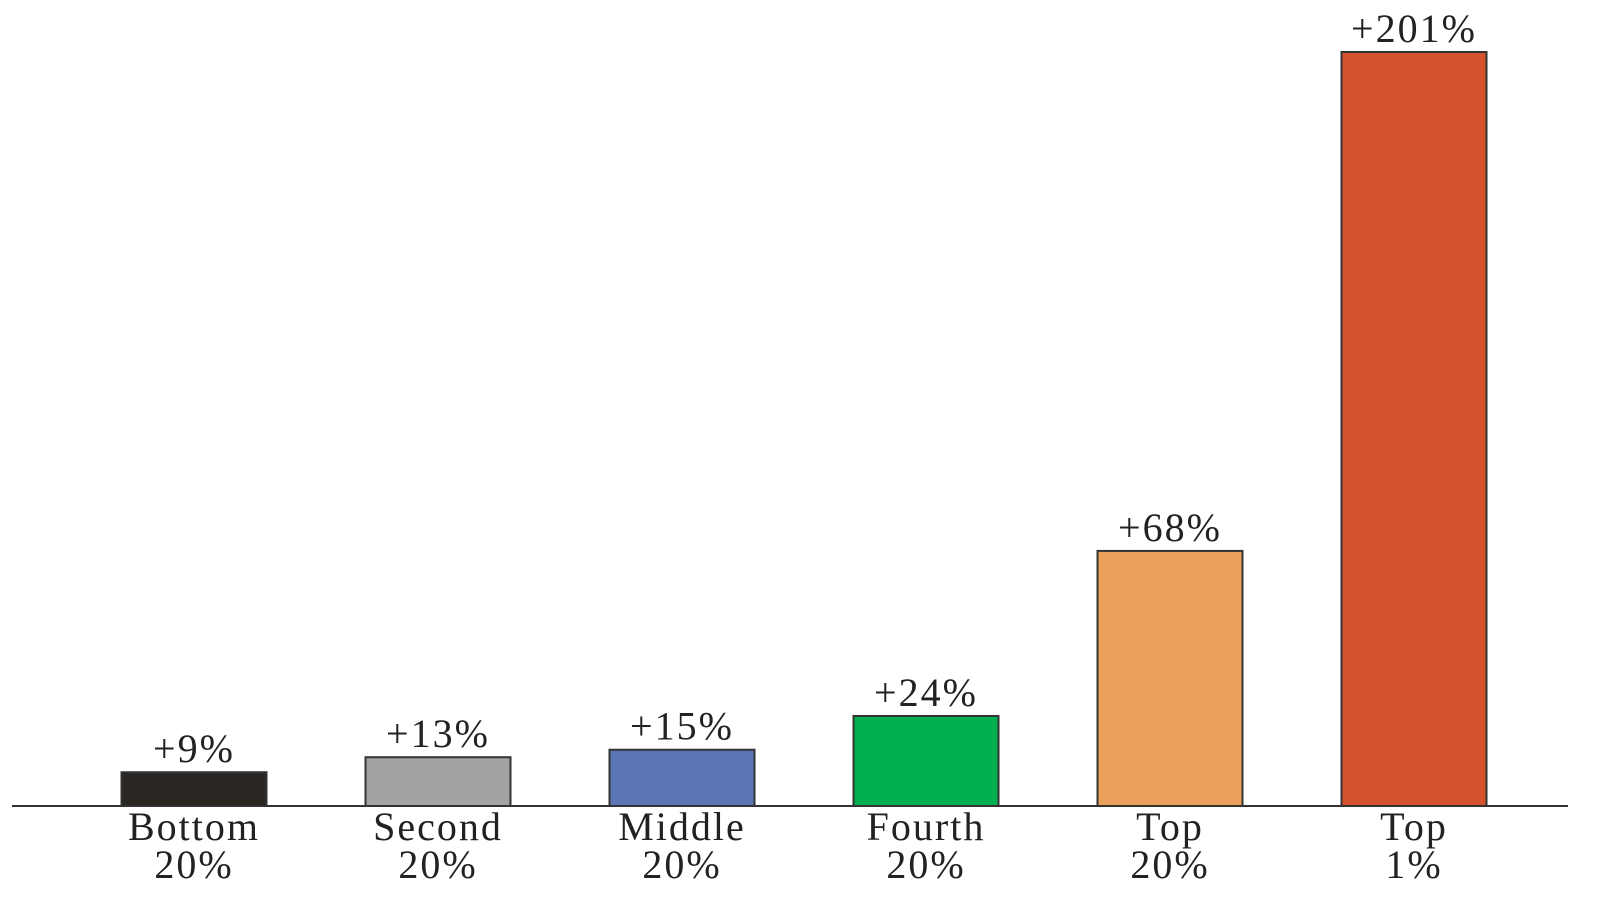 This screenshot has height=901, width=1610. I want to click on x-tick-label: Top 20%, so click(1170, 845).